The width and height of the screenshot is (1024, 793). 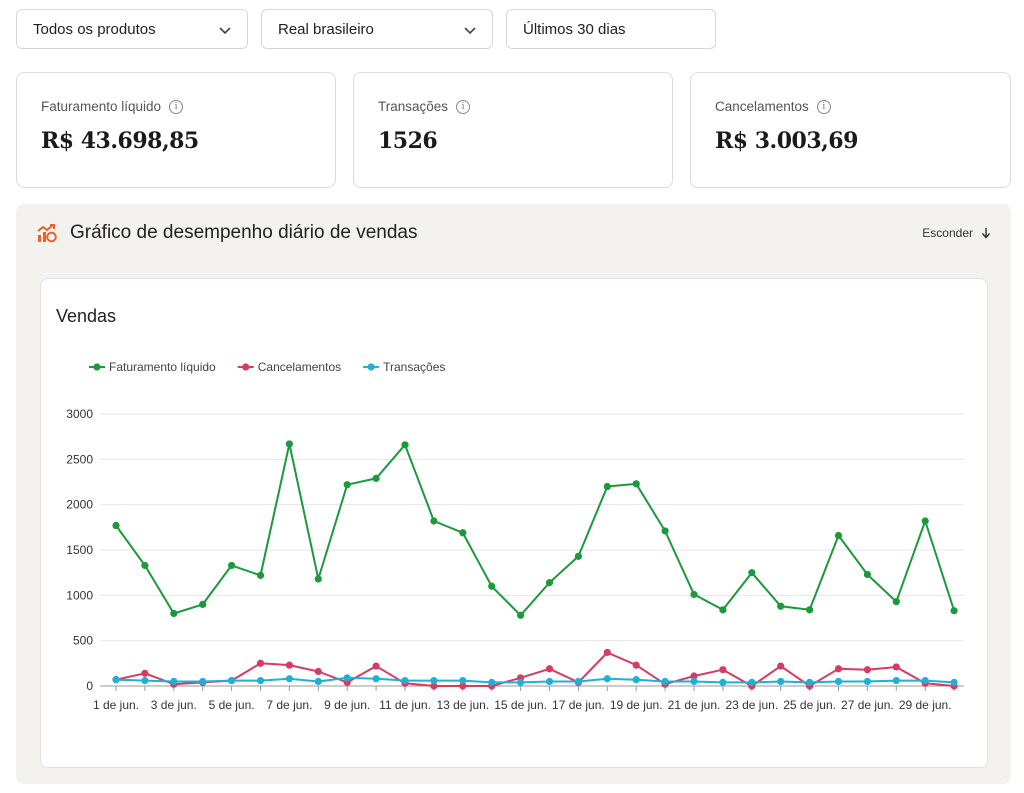 I want to click on x-tick-label: 1 de jun., so click(x=116, y=705).